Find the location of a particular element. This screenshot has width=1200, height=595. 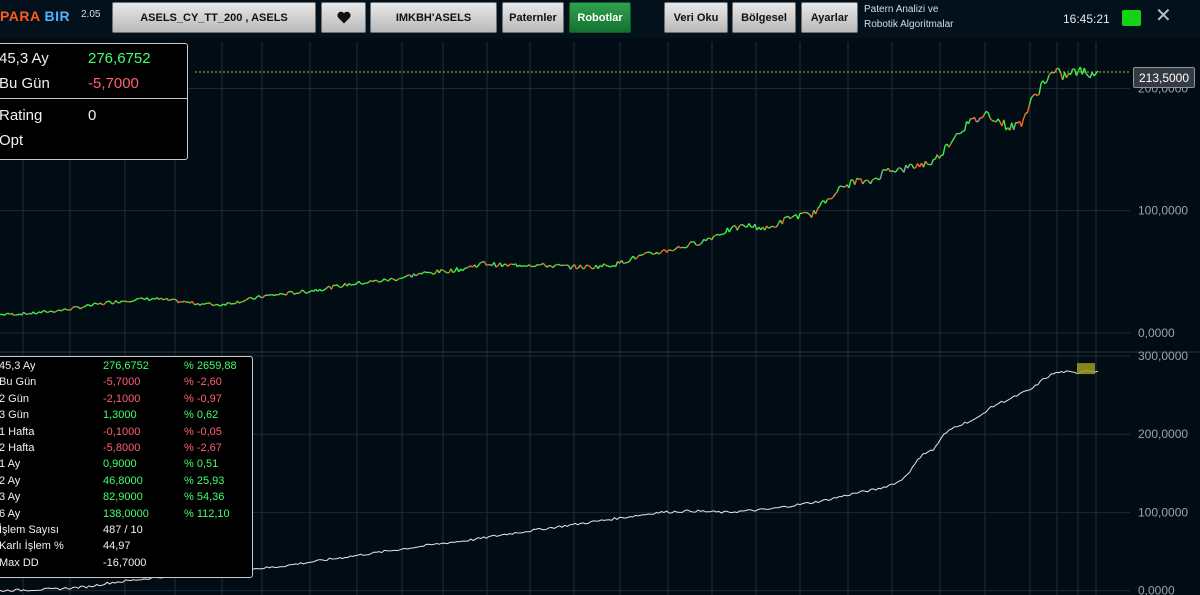

stats-row: 2 Ay 46,8000 % 25,93 is located at coordinates (127, 483).